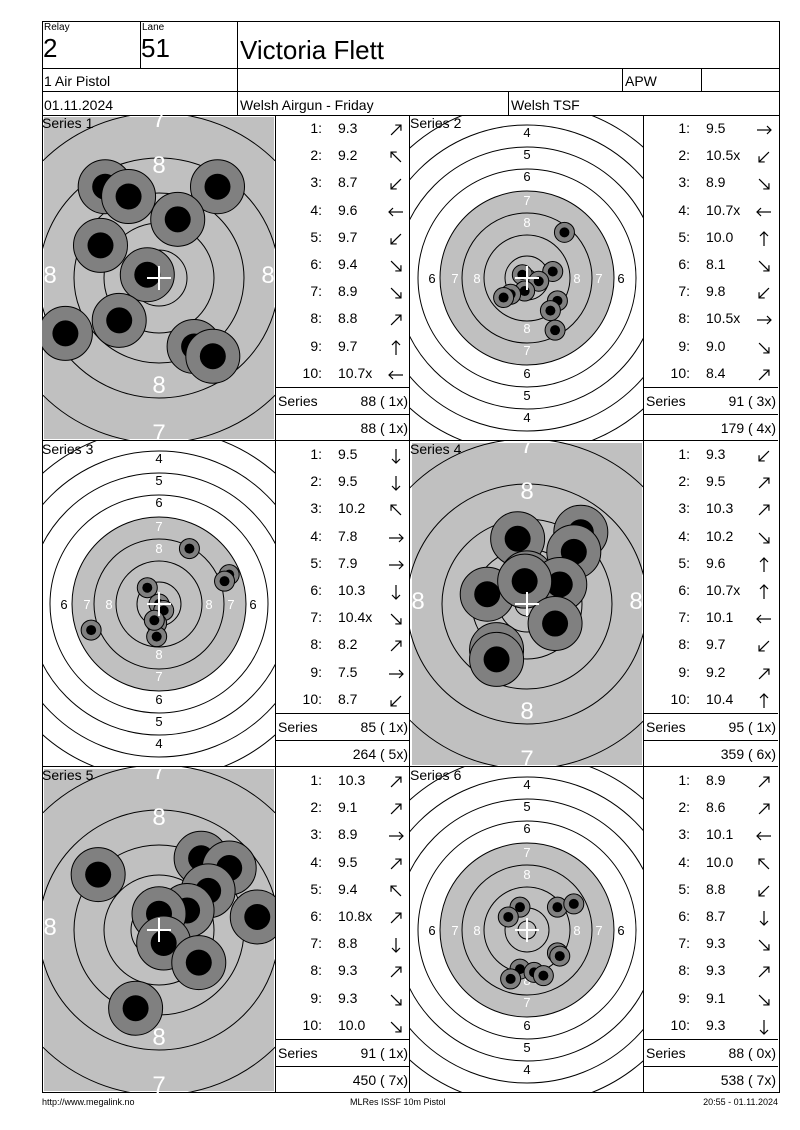  What do you see at coordinates (316, 508) in the screenshot?
I see `shot-number: 3:` at bounding box center [316, 508].